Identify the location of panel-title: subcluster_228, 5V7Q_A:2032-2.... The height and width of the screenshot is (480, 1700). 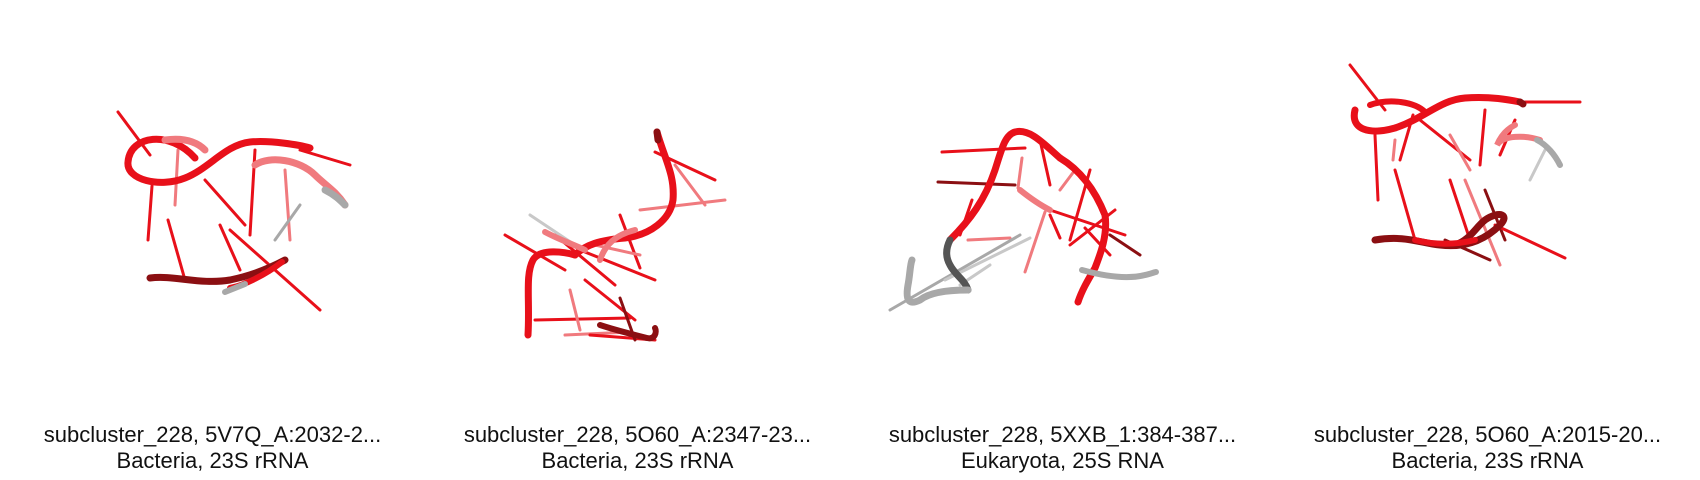
(212, 434).